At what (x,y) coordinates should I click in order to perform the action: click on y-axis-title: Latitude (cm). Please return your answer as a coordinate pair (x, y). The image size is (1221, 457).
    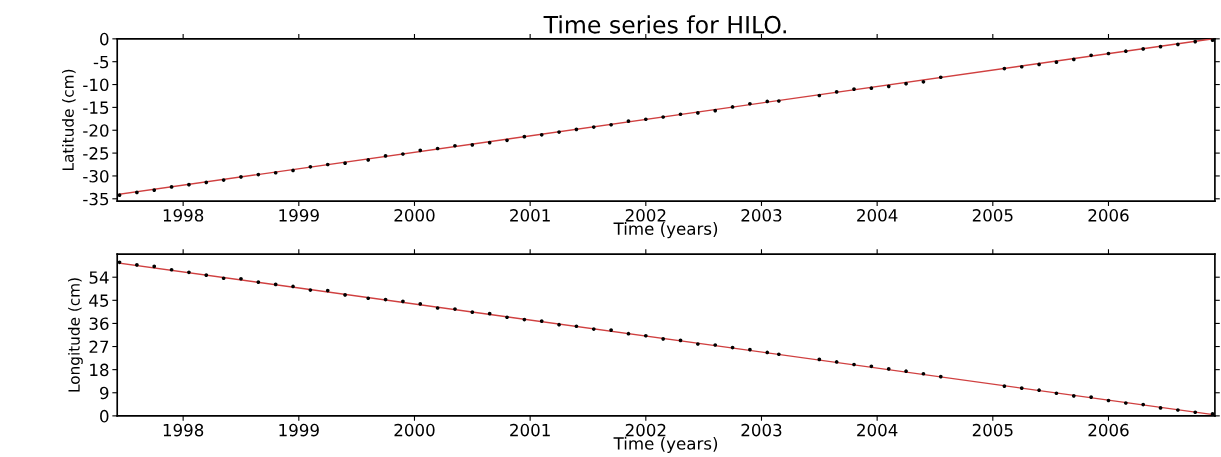
    Looking at the image, I should click on (69, 119).